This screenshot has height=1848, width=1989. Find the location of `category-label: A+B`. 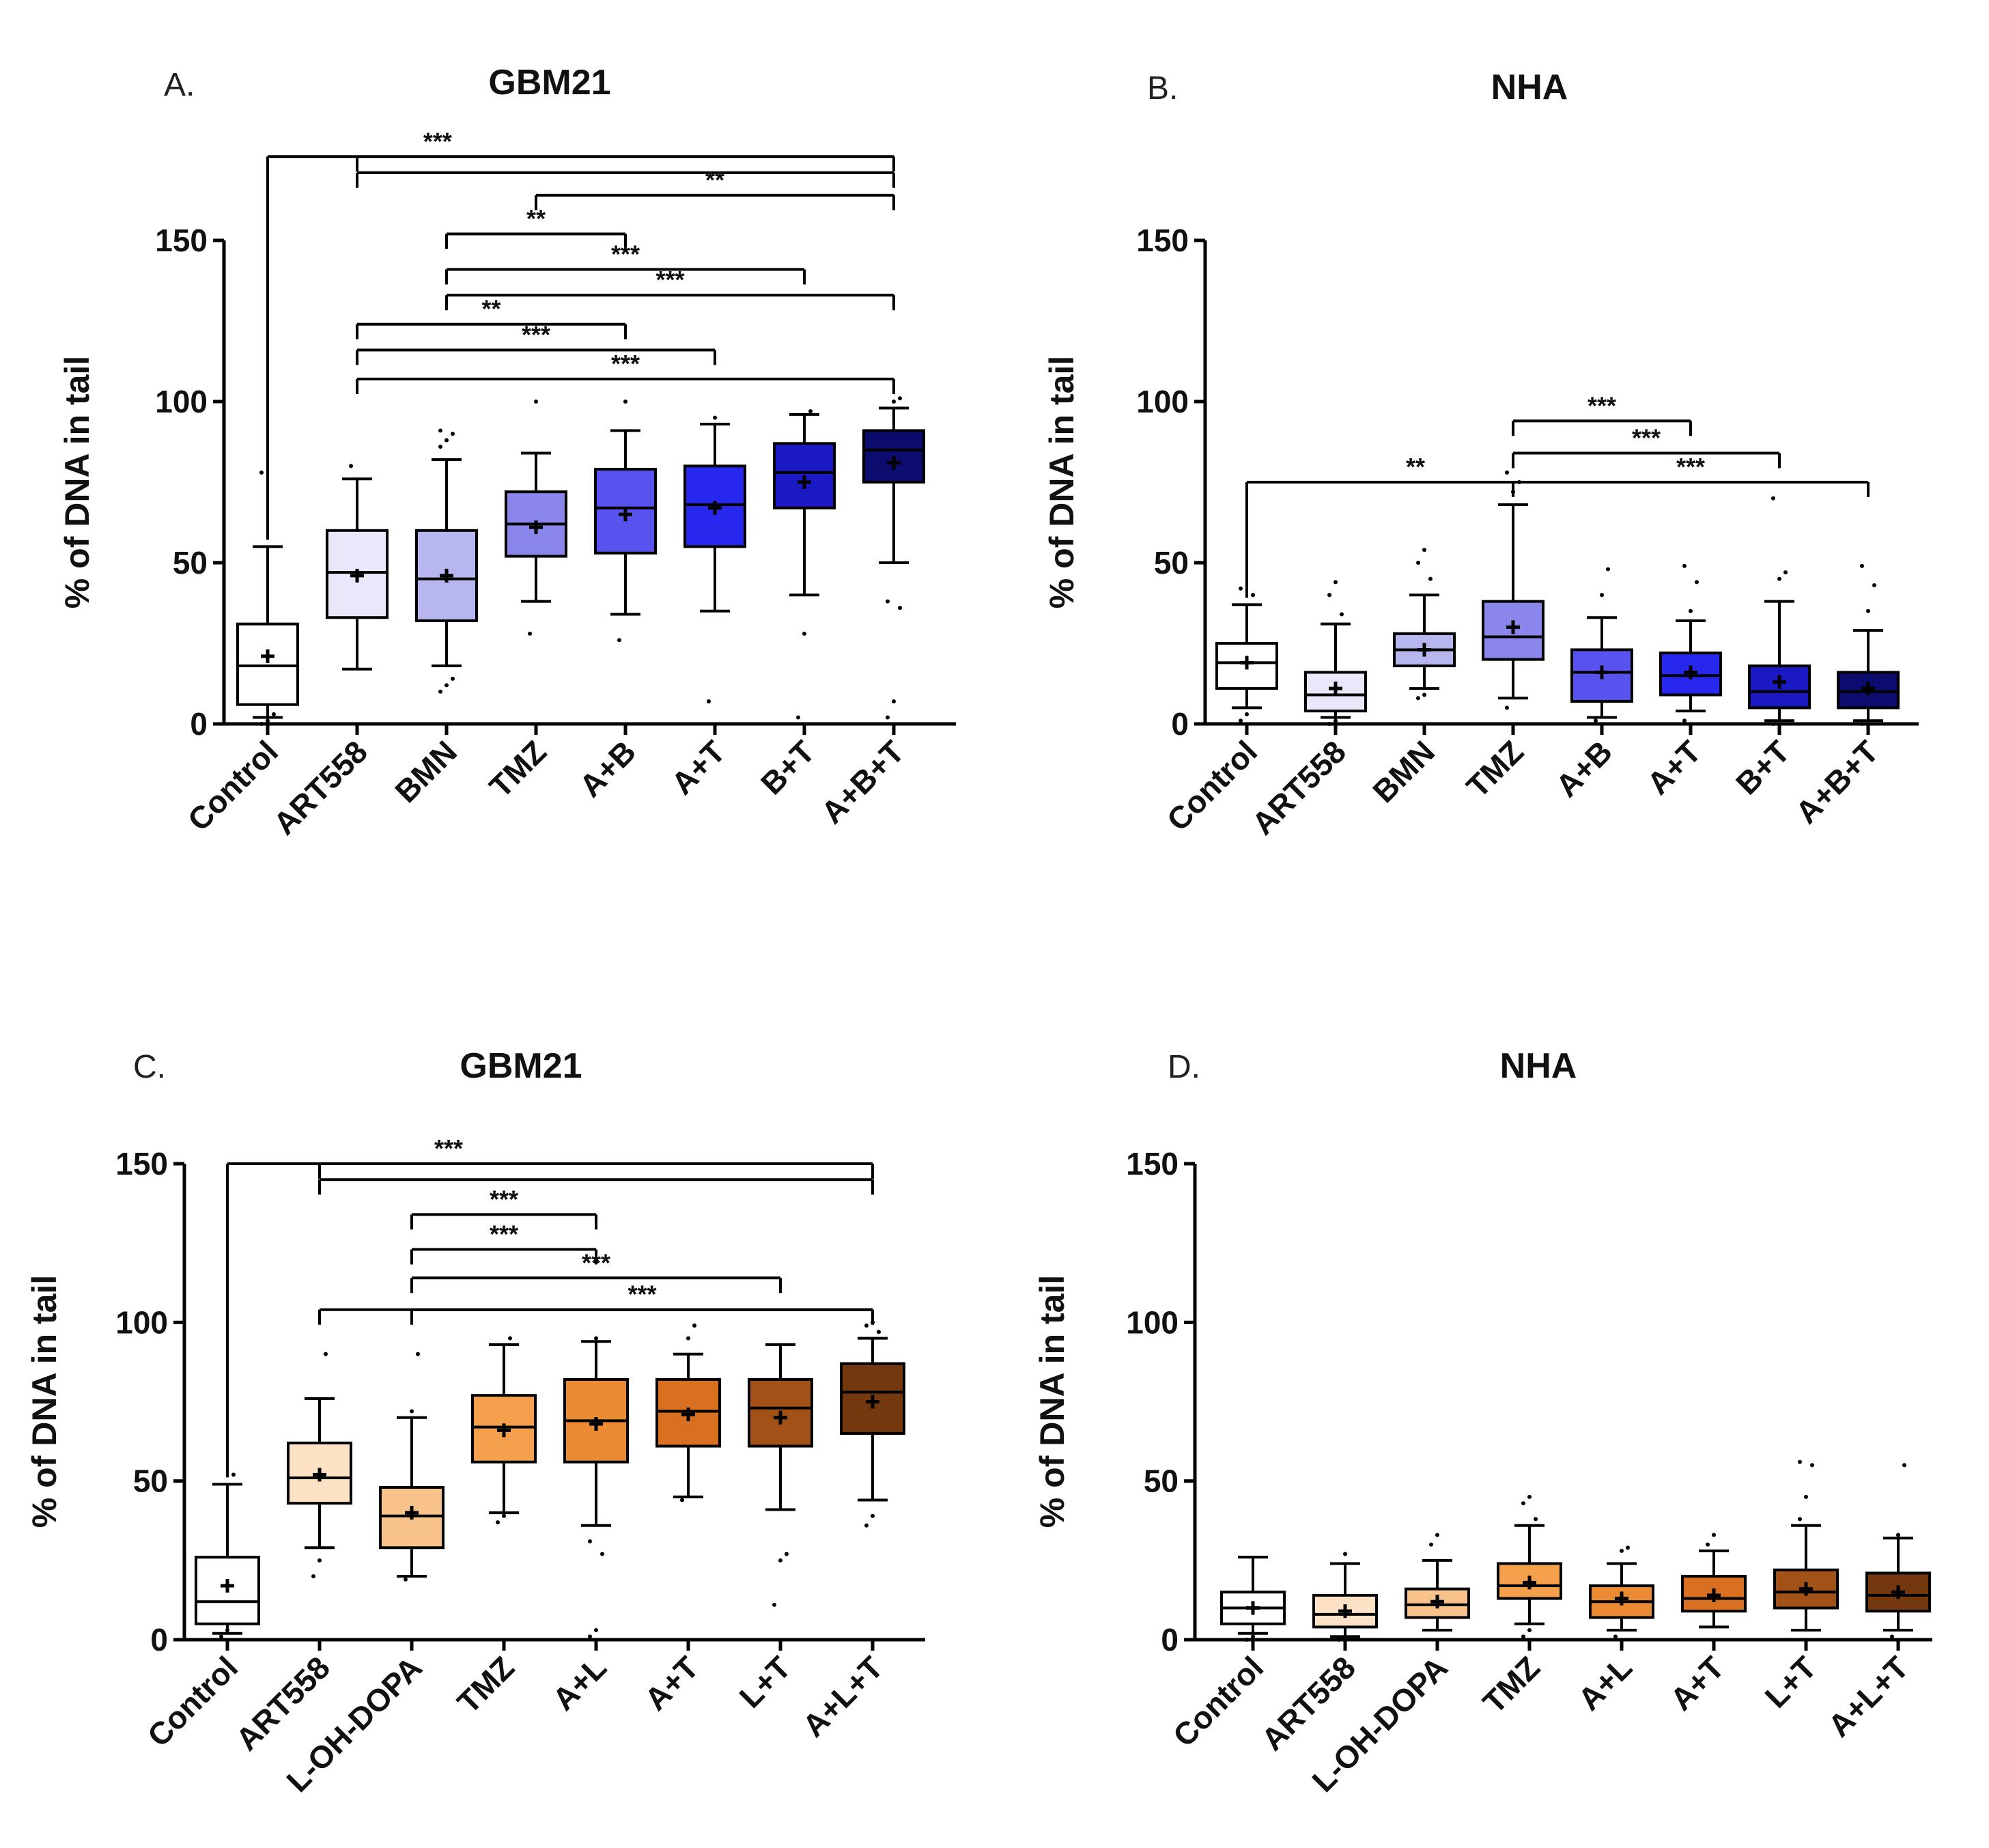

category-label: A+B is located at coordinates (1584, 768).